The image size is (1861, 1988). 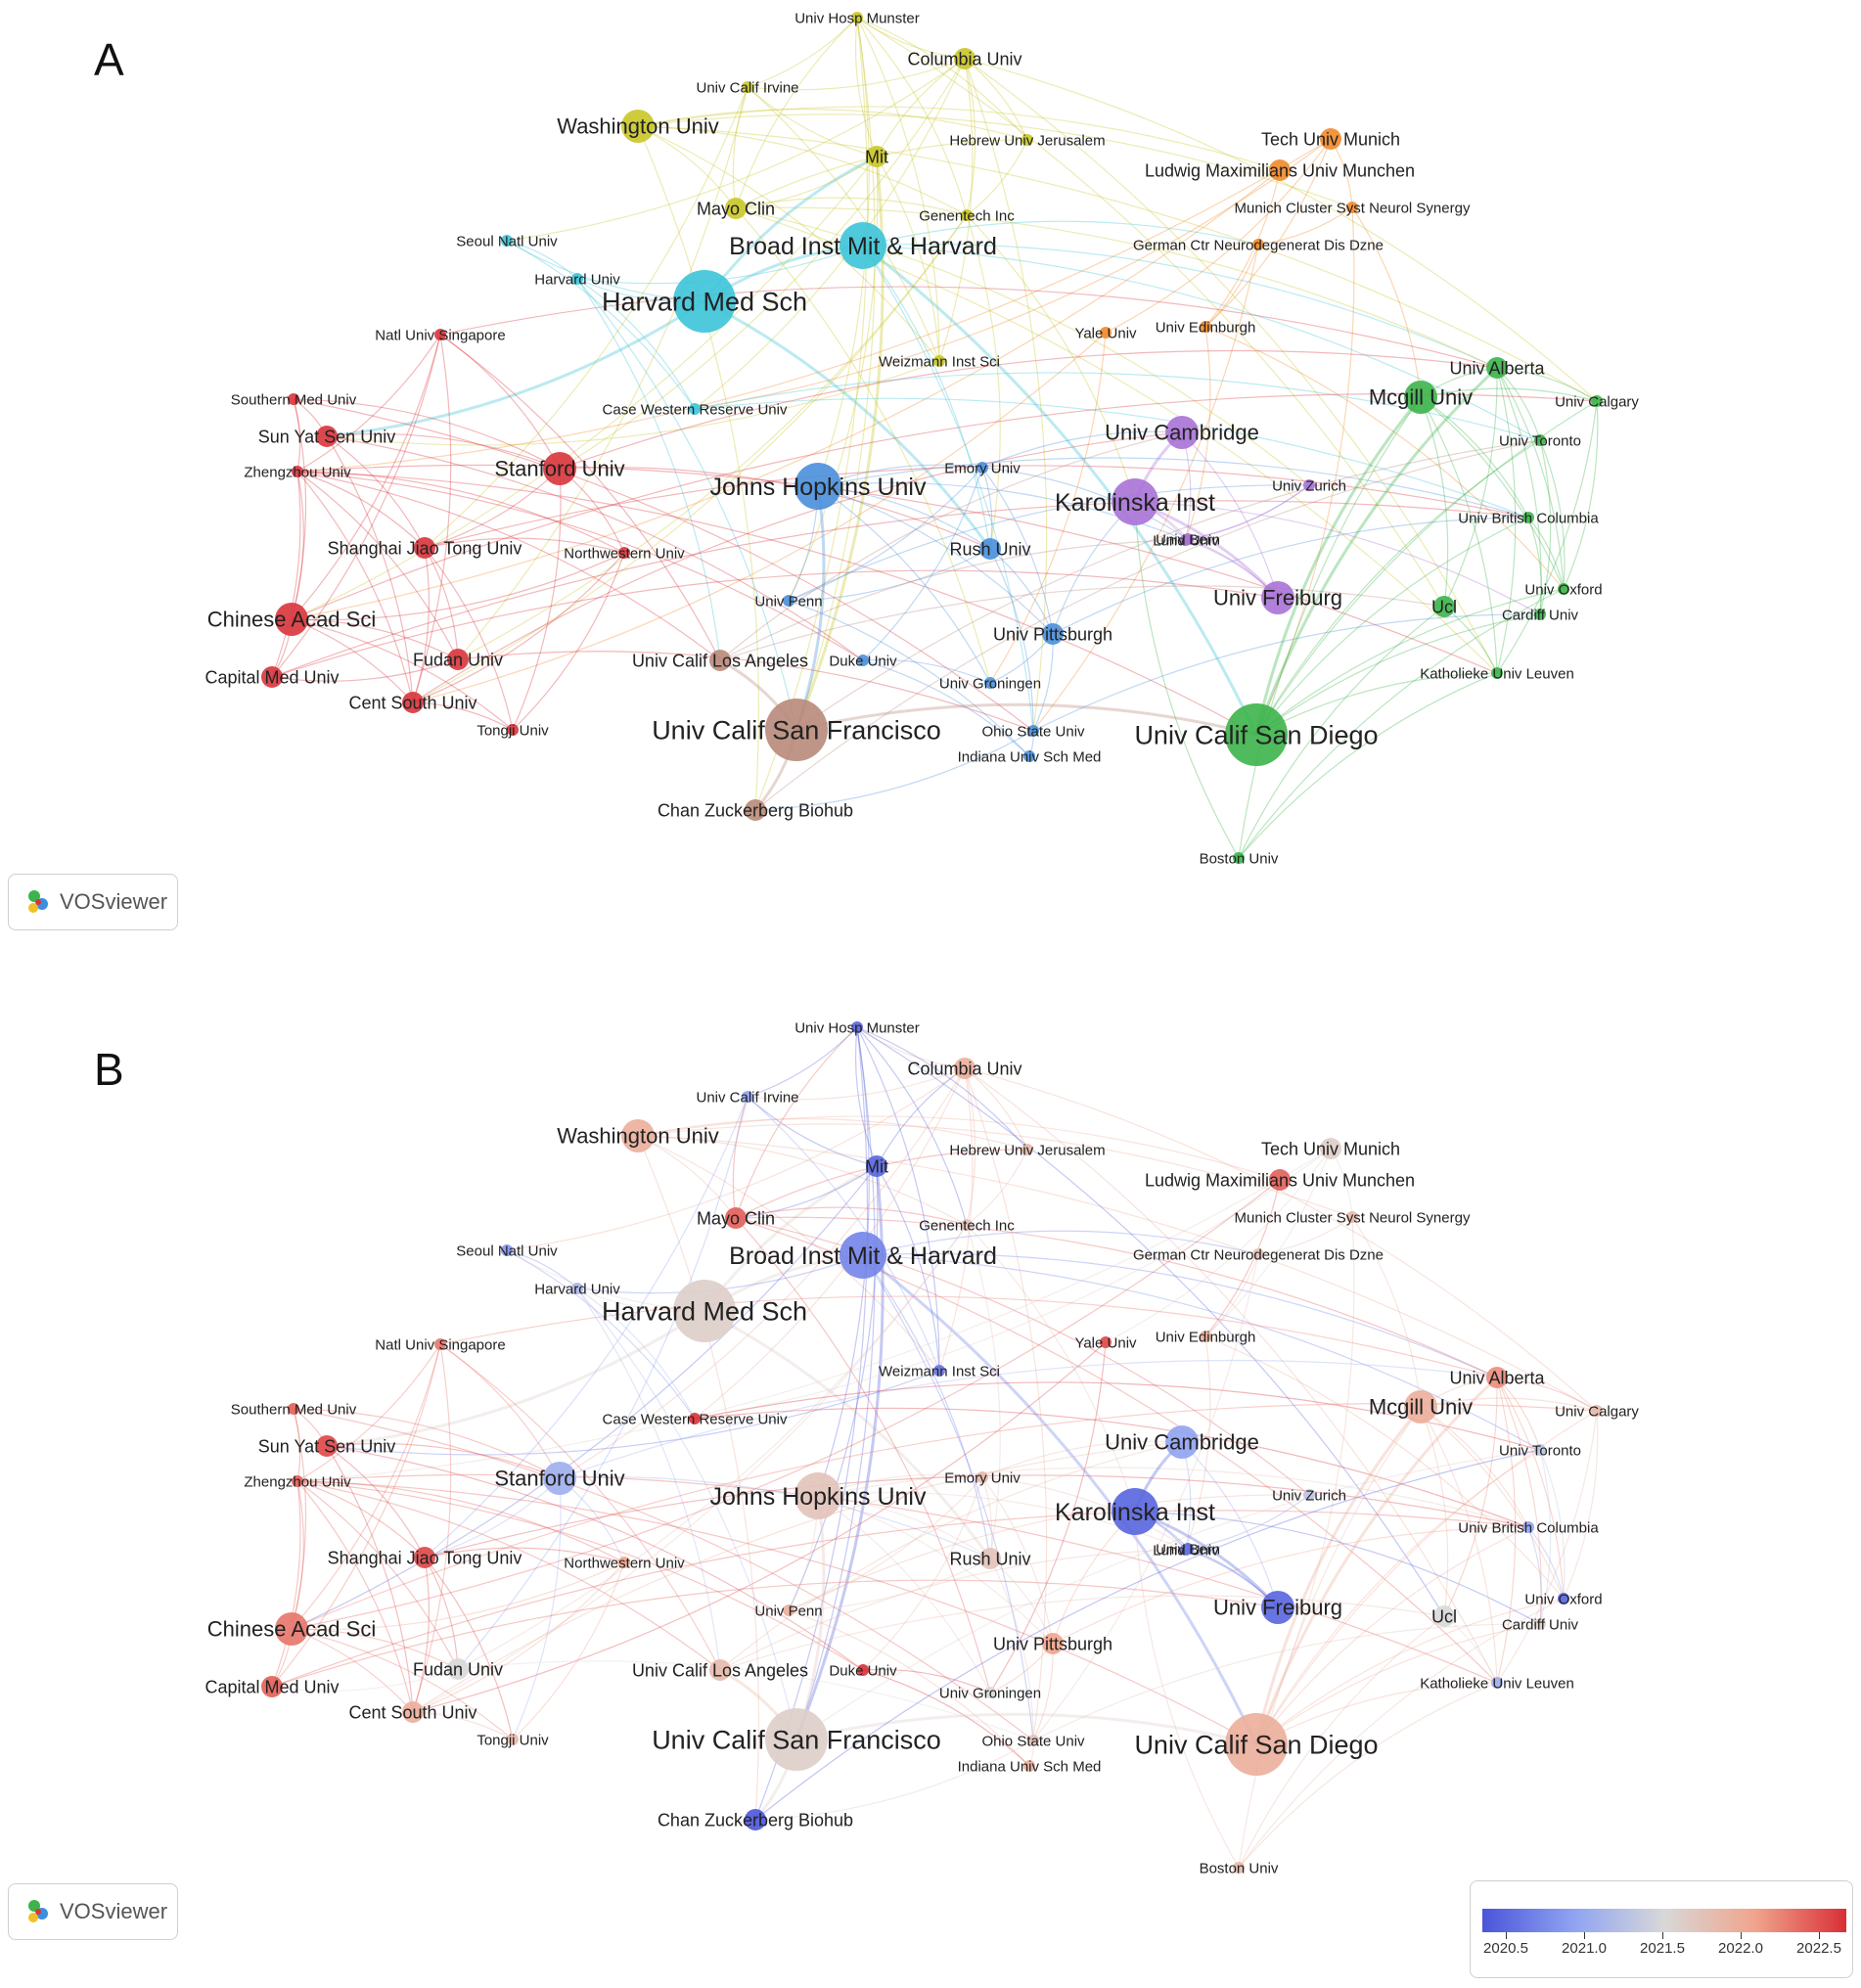 What do you see at coordinates (863, 661) in the screenshot?
I see `node-duke-univ` at bounding box center [863, 661].